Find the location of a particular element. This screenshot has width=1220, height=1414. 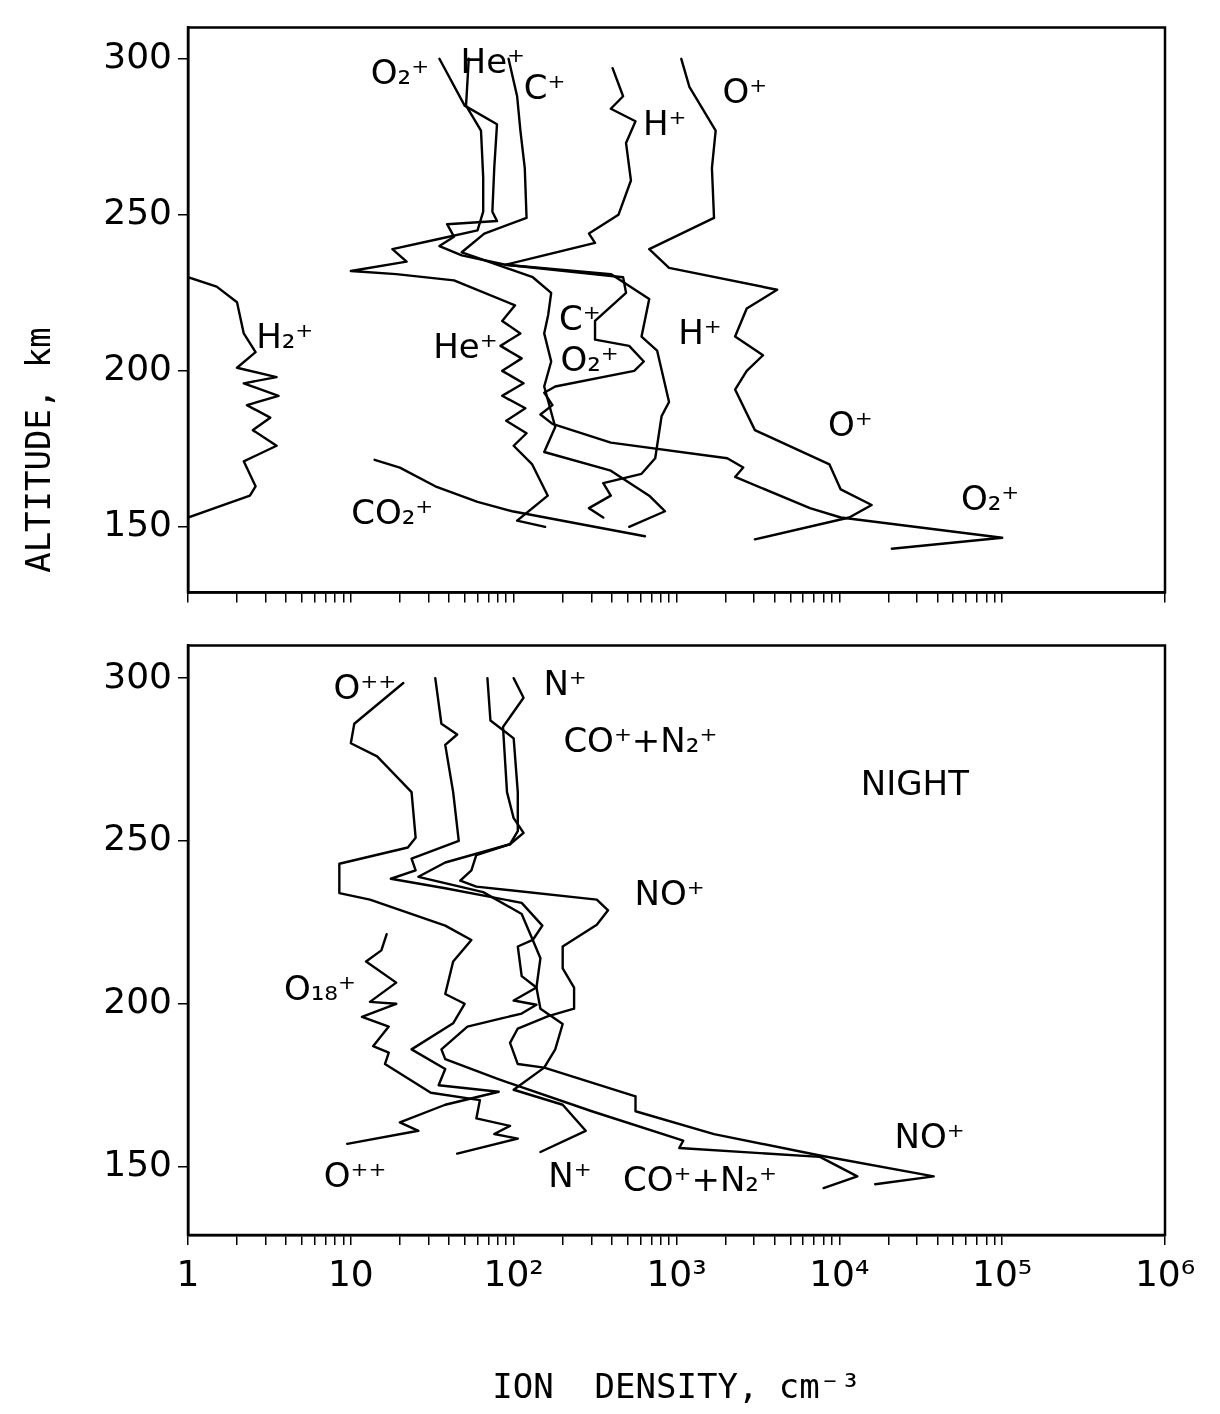

x-tick-label: 10⁴ is located at coordinates (839, 1273).